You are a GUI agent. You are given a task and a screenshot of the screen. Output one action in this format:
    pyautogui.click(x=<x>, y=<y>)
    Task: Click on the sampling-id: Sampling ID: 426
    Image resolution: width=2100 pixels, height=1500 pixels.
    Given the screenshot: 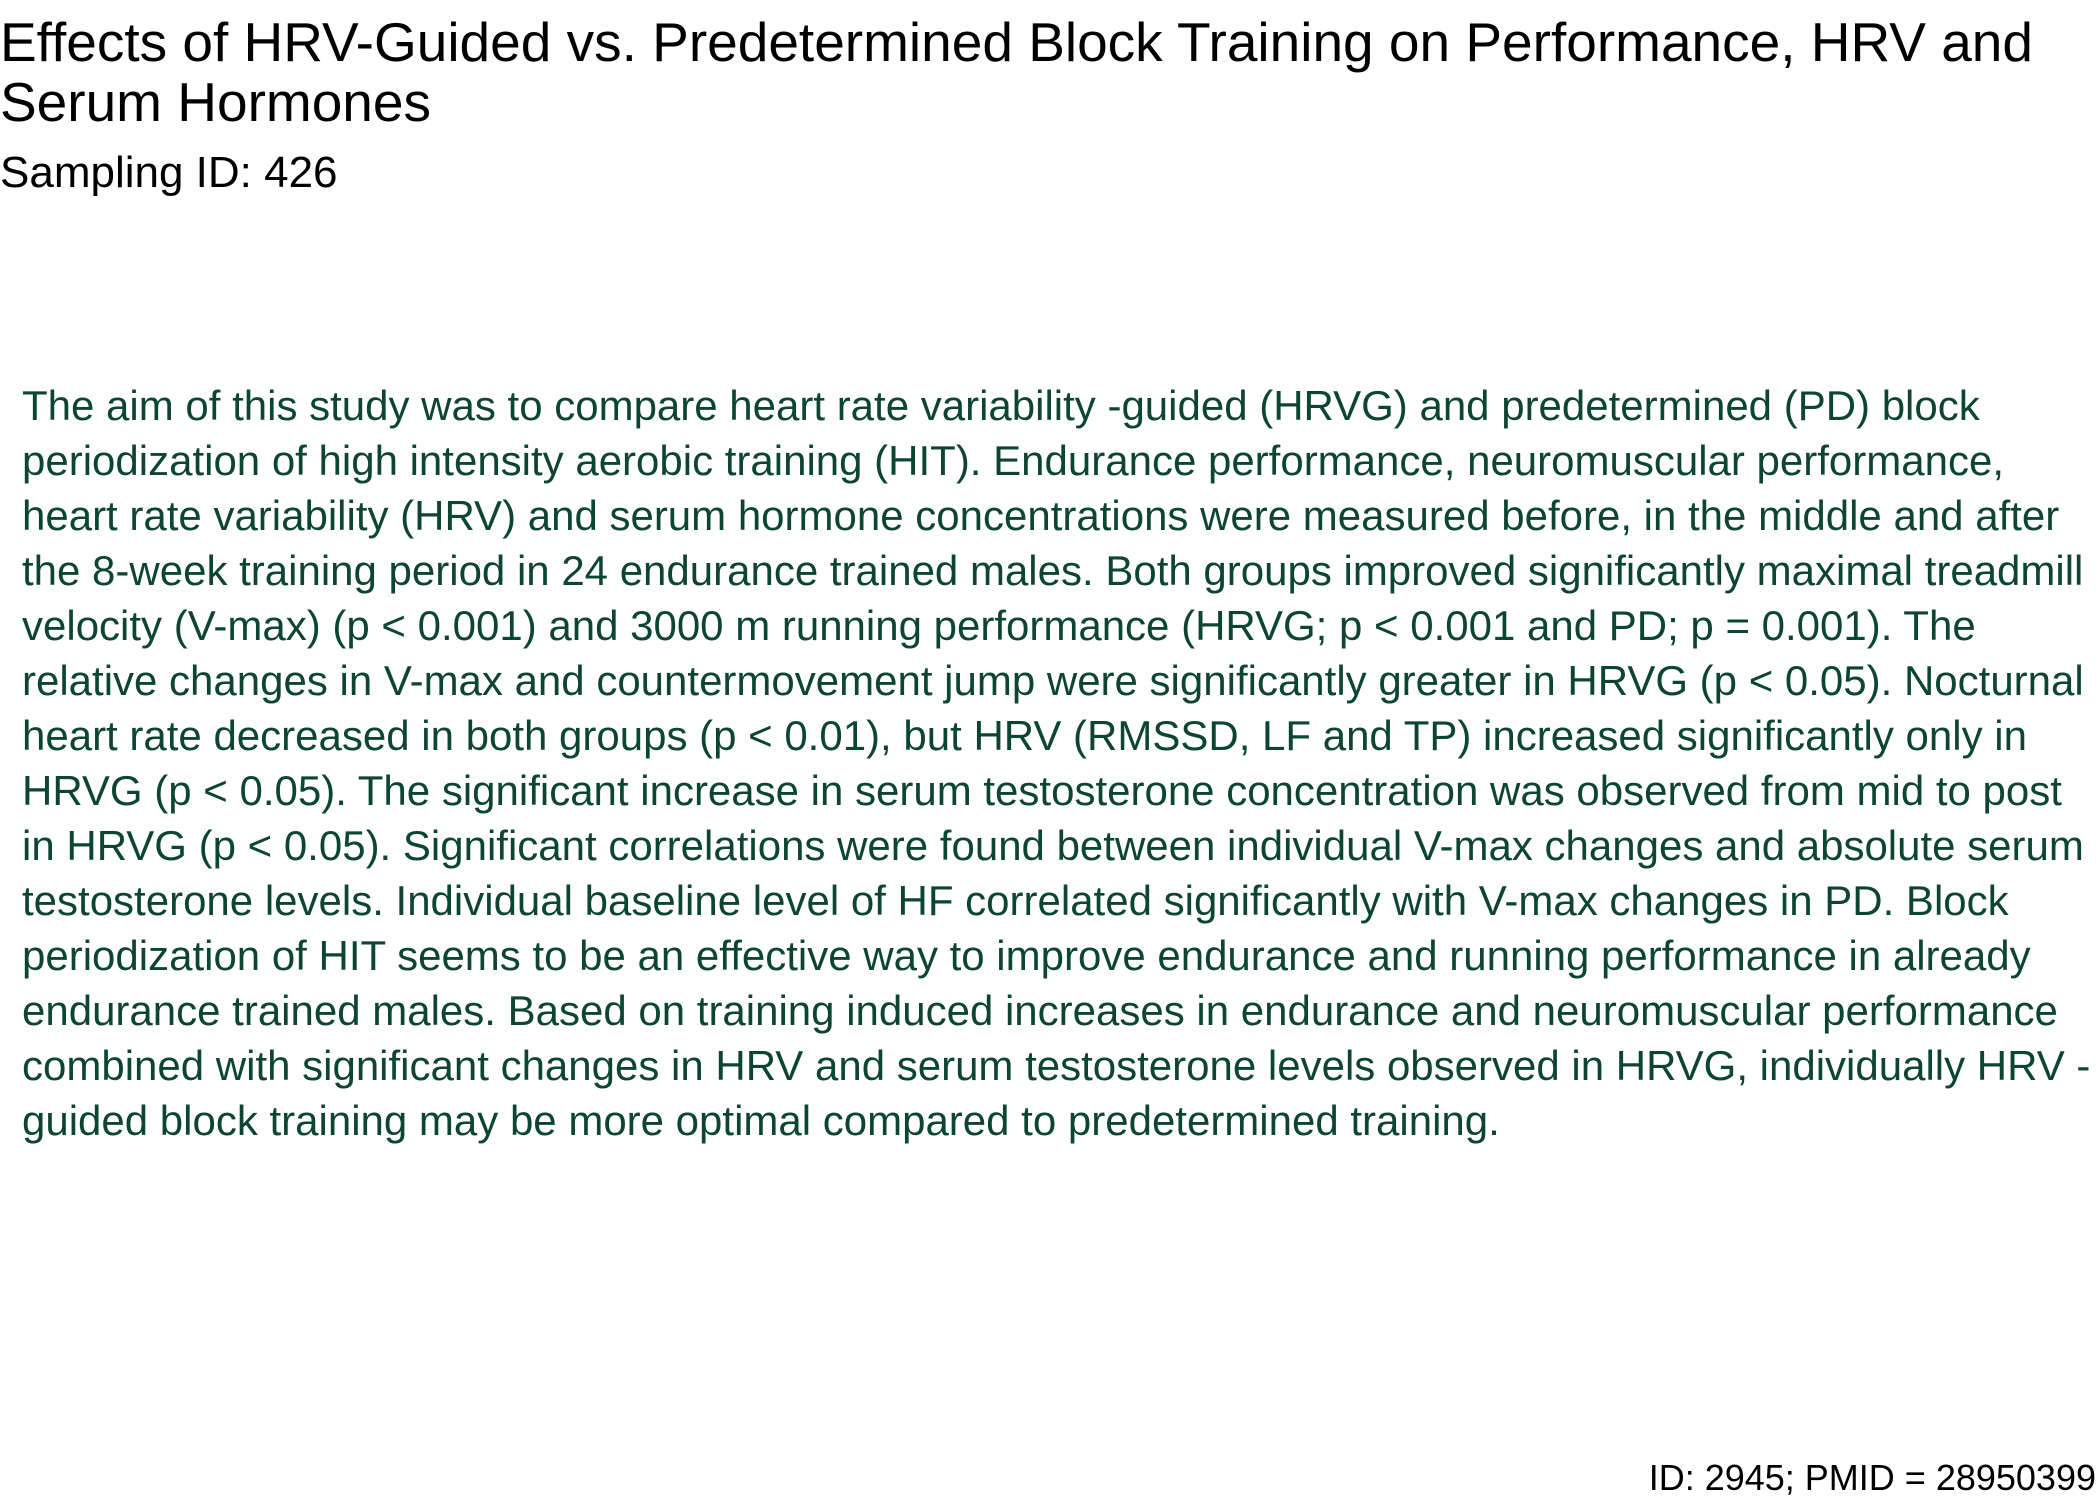 What is the action you would take?
    pyautogui.click(x=169, y=172)
    